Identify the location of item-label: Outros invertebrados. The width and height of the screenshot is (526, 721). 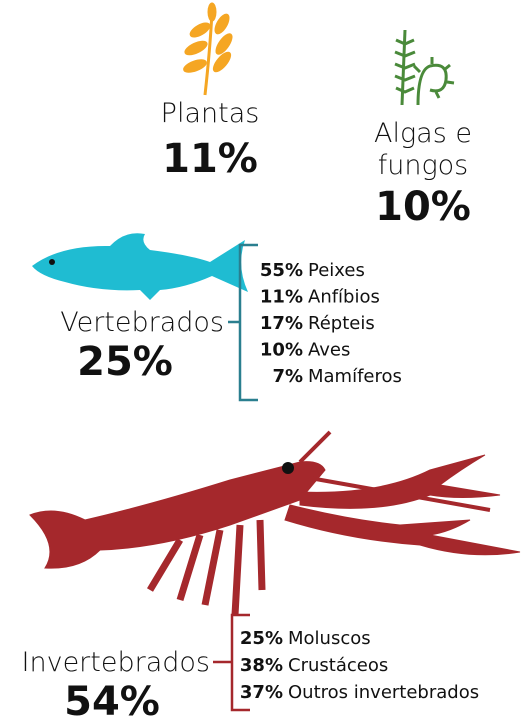
(383, 692).